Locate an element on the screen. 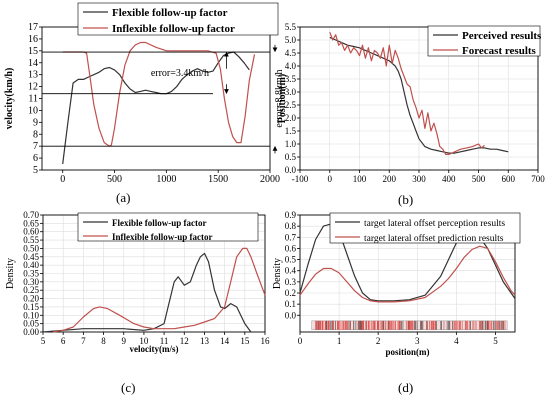 The height and width of the screenshot is (400, 550). y-tick-label: 0.65 is located at coordinates (31, 223).